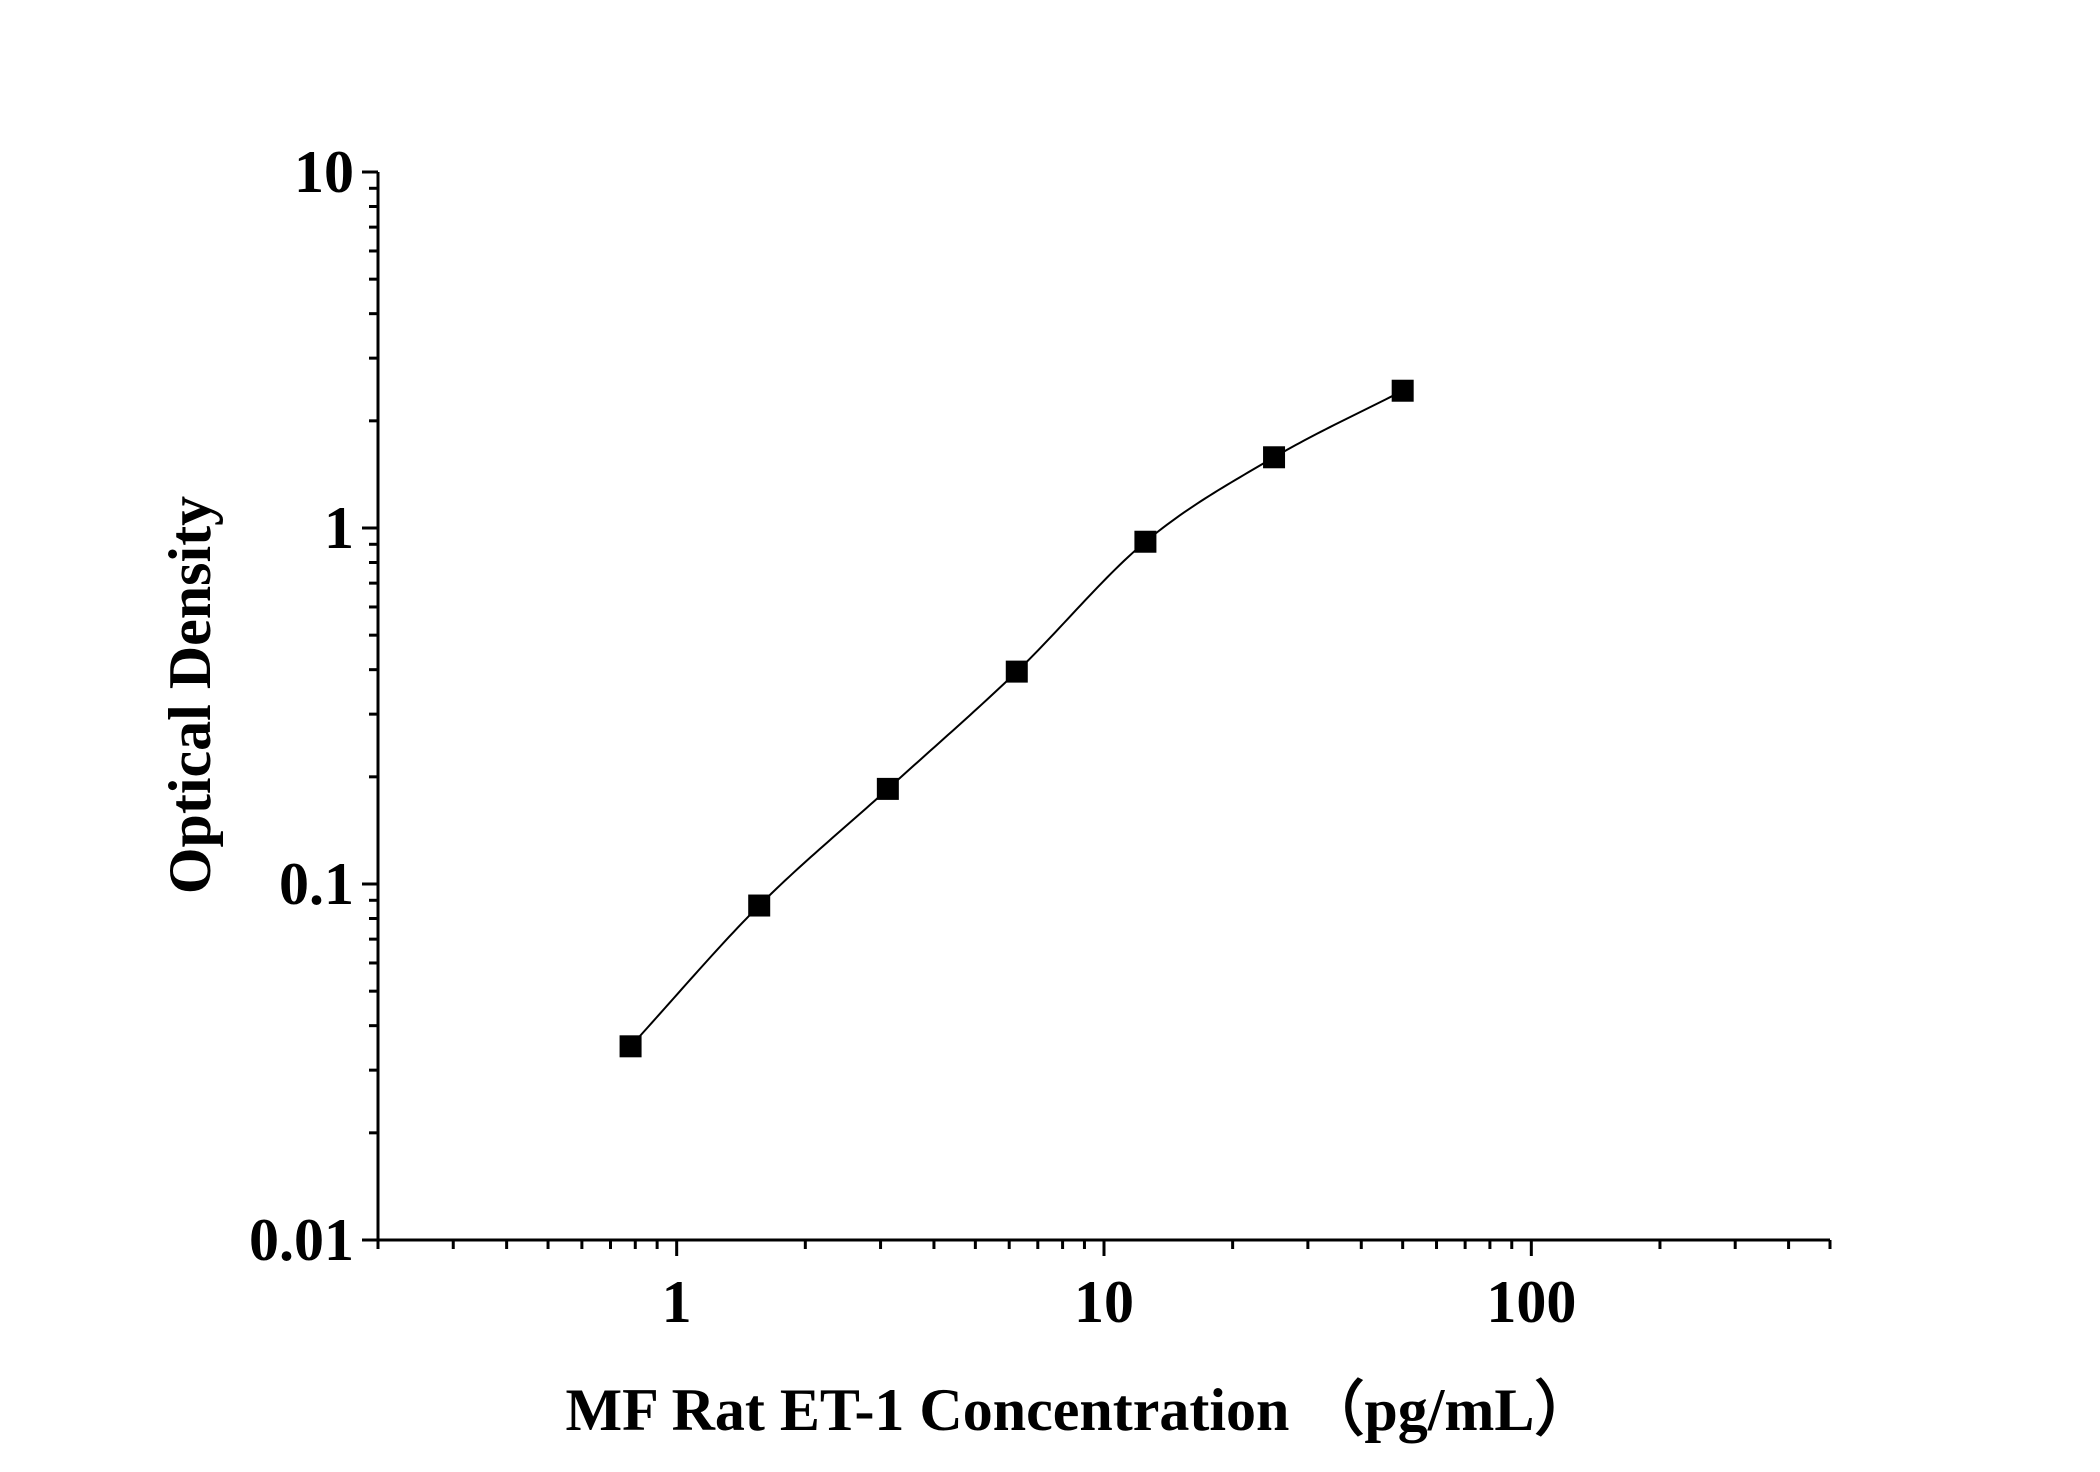 Image resolution: width=2100 pixels, height=1472 pixels. Describe the element at coordinates (677, 1302) in the screenshot. I see `x-tick-label: 1` at that location.